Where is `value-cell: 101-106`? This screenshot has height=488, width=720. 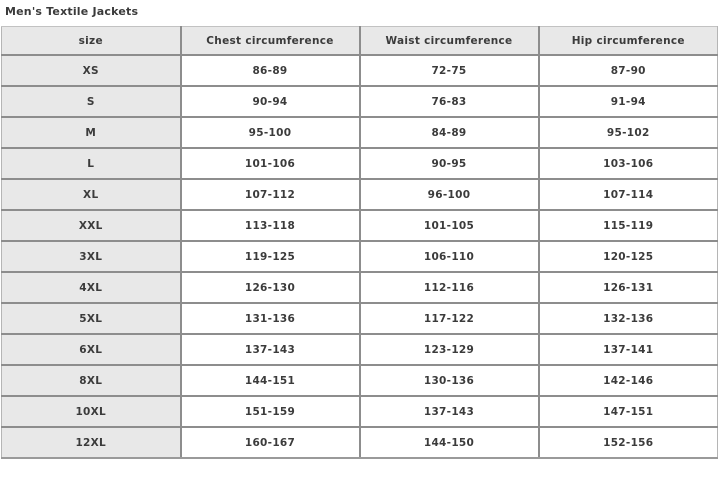
value-cell: 101-106 is located at coordinates (270, 163).